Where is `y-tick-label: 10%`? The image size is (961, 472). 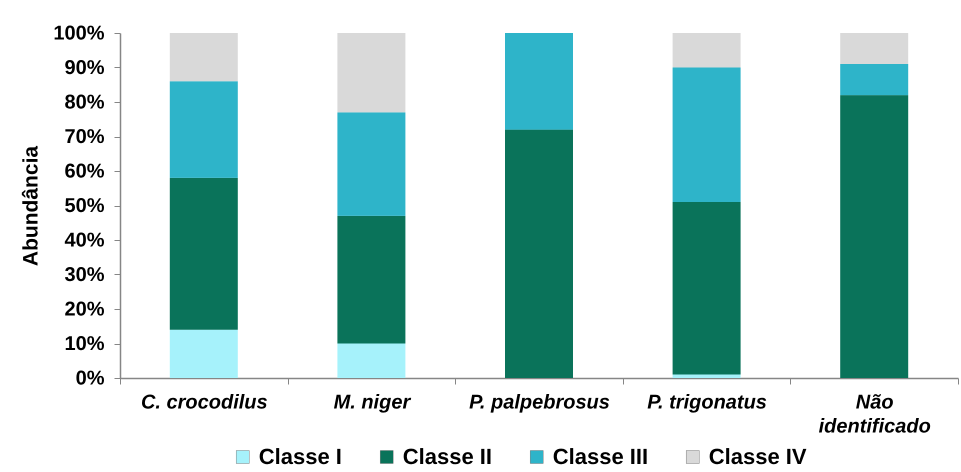 y-tick-label: 10% is located at coordinates (84, 344).